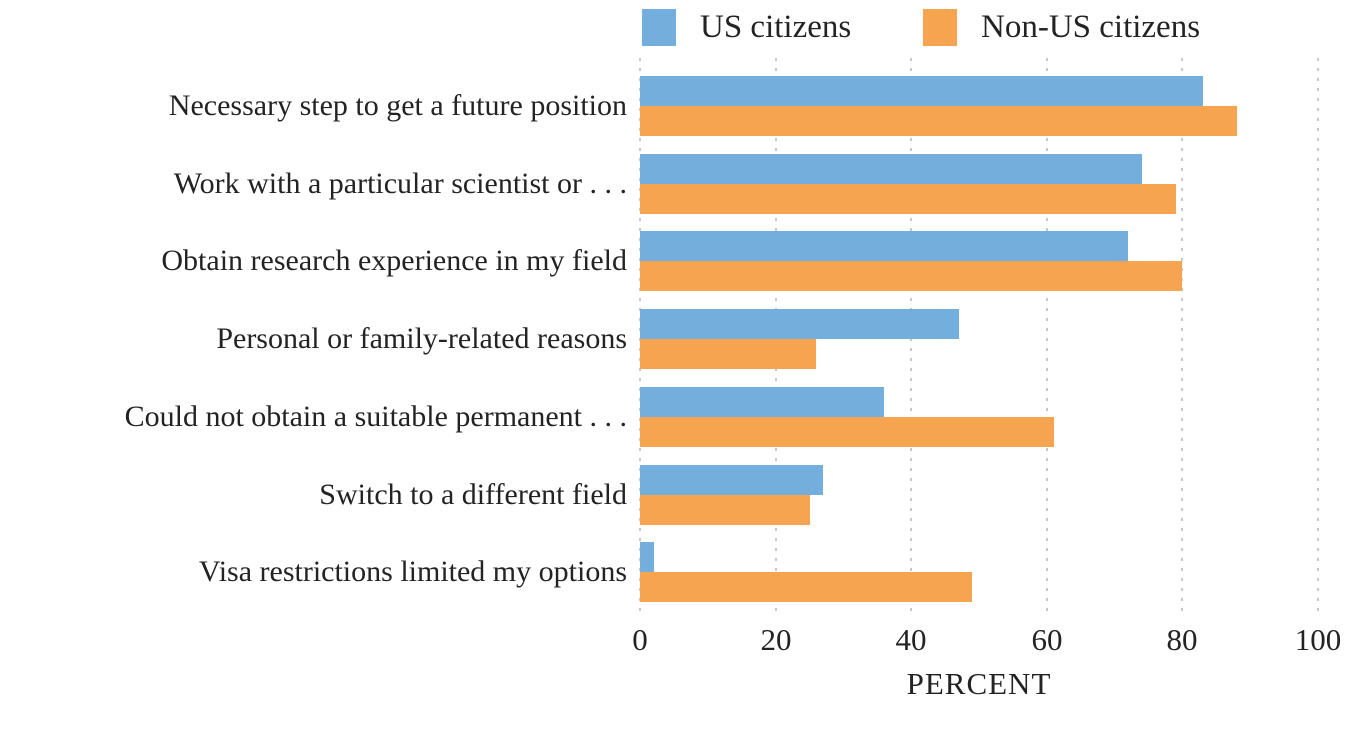 This screenshot has width=1351, height=748. What do you see at coordinates (940, 27) in the screenshot?
I see `legend-swatch-non-us-citizens` at bounding box center [940, 27].